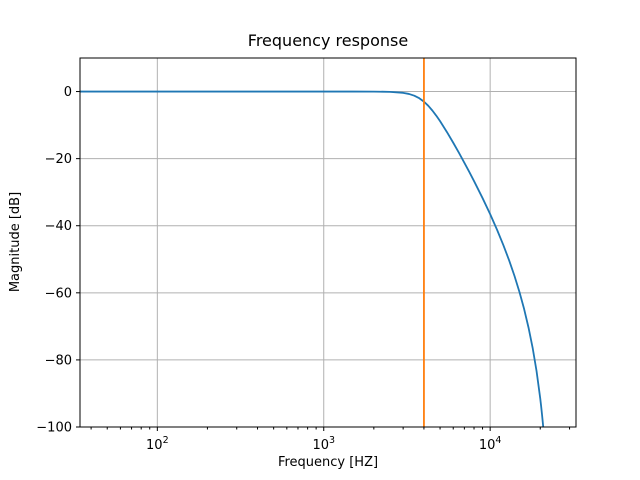  I want to click on x-tick-label: 10², so click(157, 444).